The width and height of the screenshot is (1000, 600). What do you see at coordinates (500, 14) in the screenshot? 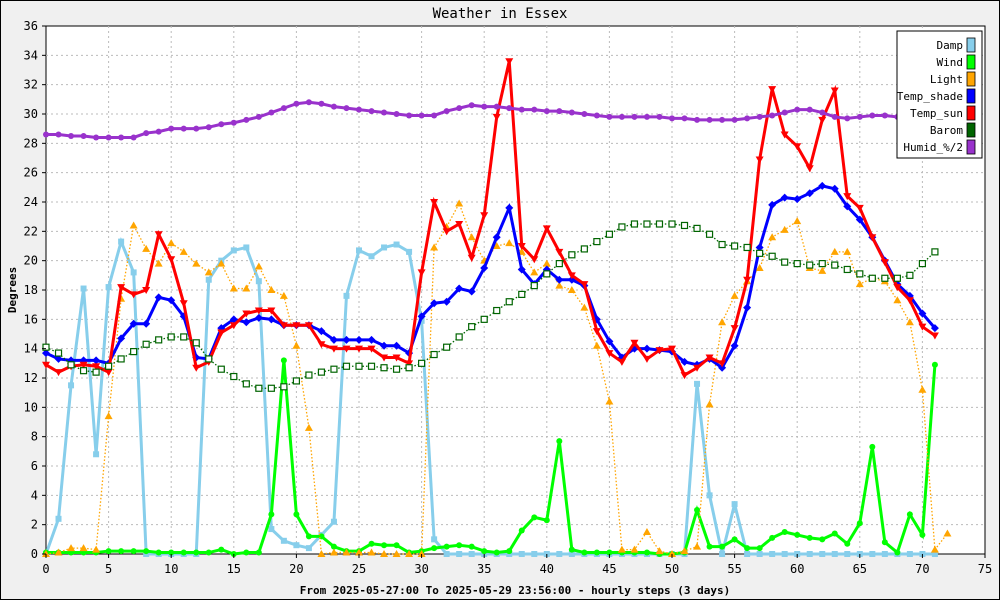
I see `chart-title: Weather in Essex` at bounding box center [500, 14].